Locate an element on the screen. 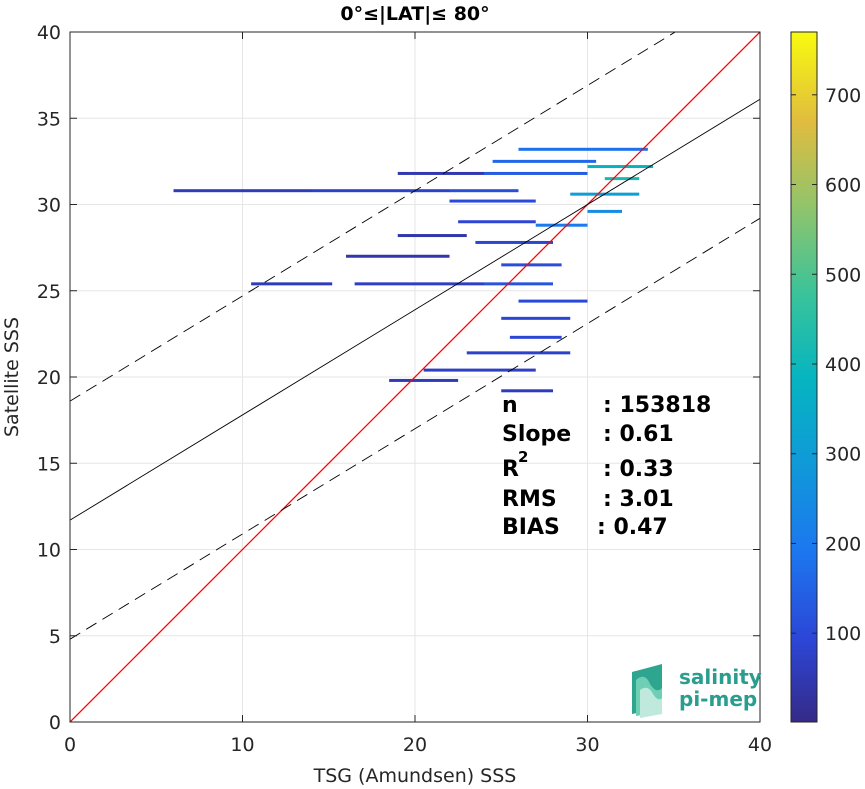 This screenshot has height=789, width=865. stat-n-value: : 153818 is located at coordinates (657, 405).